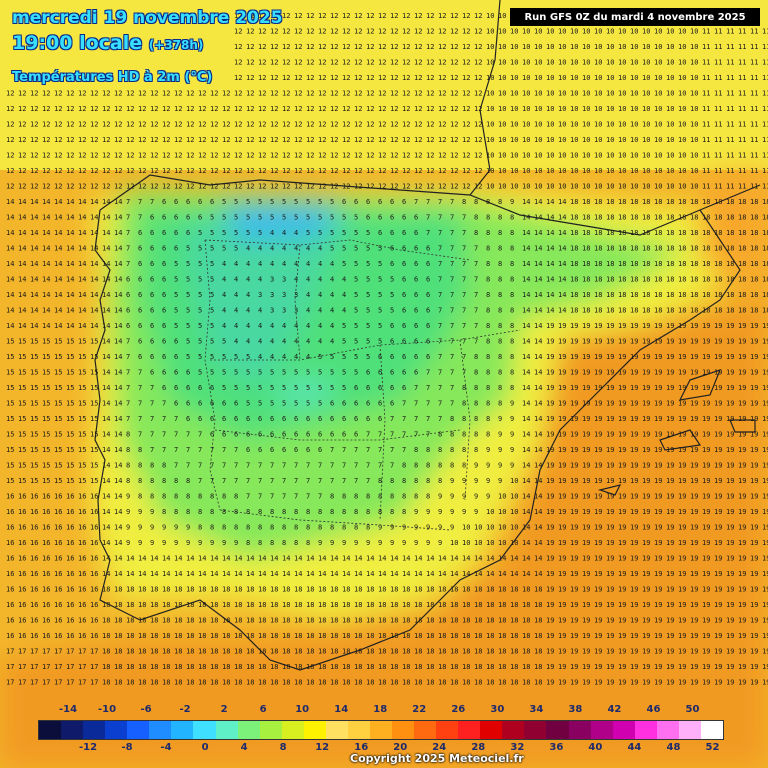  Describe the element at coordinates (152, 512) in the screenshot. I see `grid-value: 9` at that location.